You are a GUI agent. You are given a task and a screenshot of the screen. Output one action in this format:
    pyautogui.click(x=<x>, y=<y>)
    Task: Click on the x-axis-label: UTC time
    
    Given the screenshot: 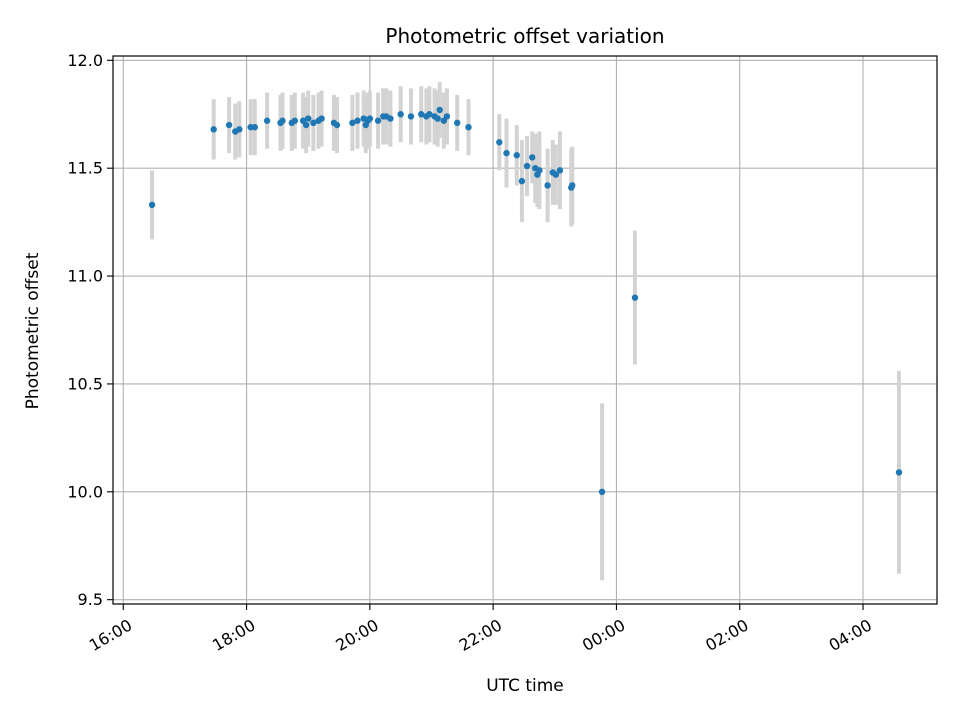 What is the action you would take?
    pyautogui.click(x=525, y=686)
    